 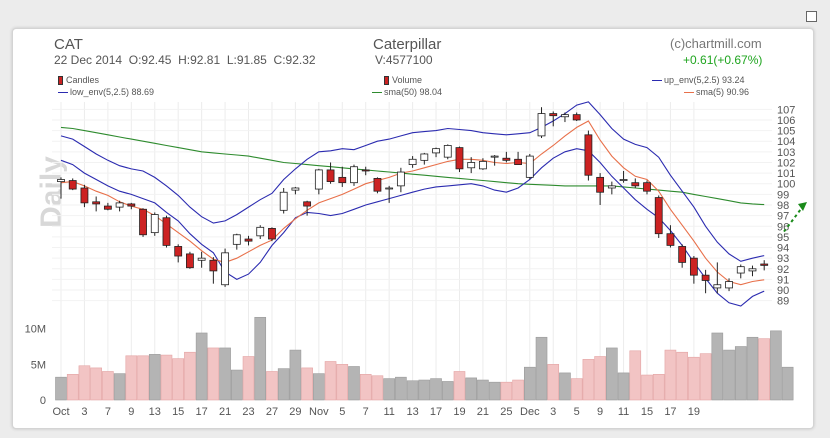 What do you see at coordinates (60, 412) in the screenshot?
I see `x-tick-label: Oct` at bounding box center [60, 412].